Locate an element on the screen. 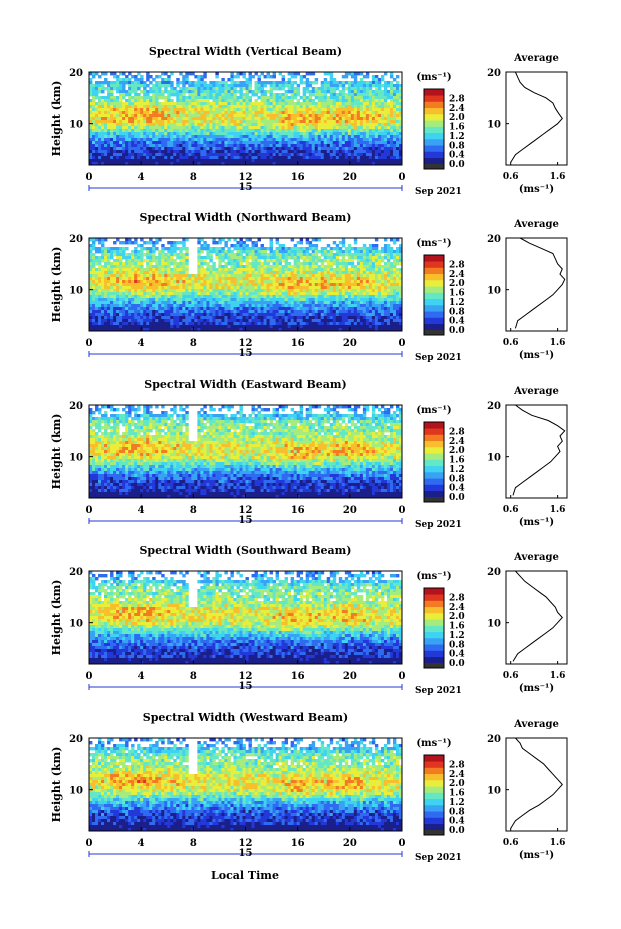  colorbar-underflow is located at coordinates (434, 499).